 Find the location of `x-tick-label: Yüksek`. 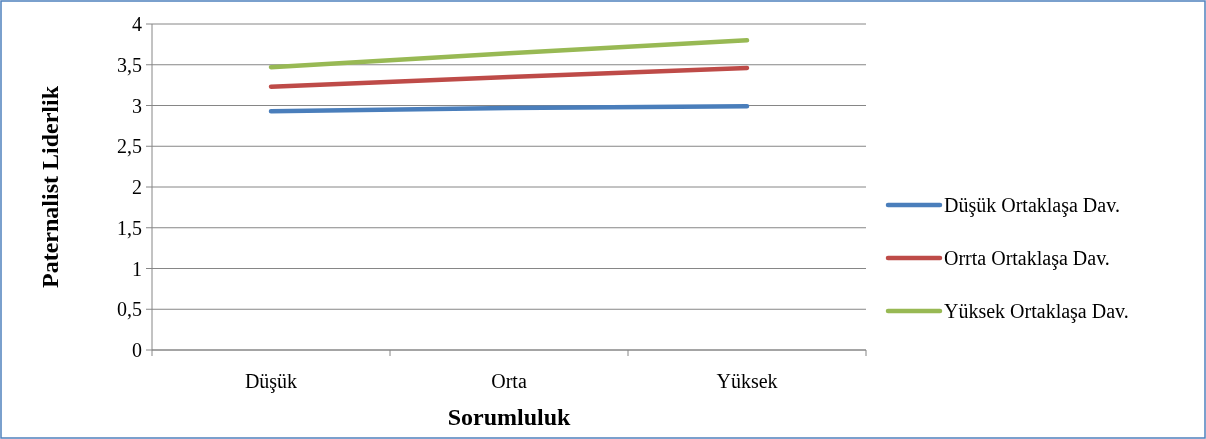

x-tick-label: Yüksek is located at coordinates (747, 381).